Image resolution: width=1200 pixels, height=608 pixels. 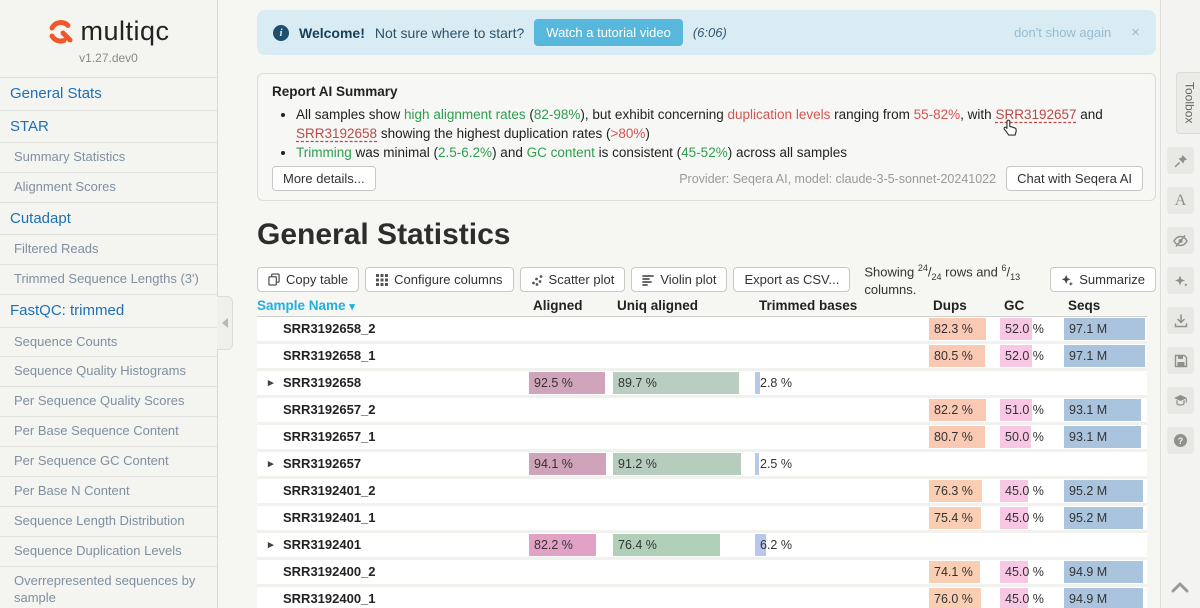 I want to click on cell-value: 82.2 %, so click(x=953, y=410).